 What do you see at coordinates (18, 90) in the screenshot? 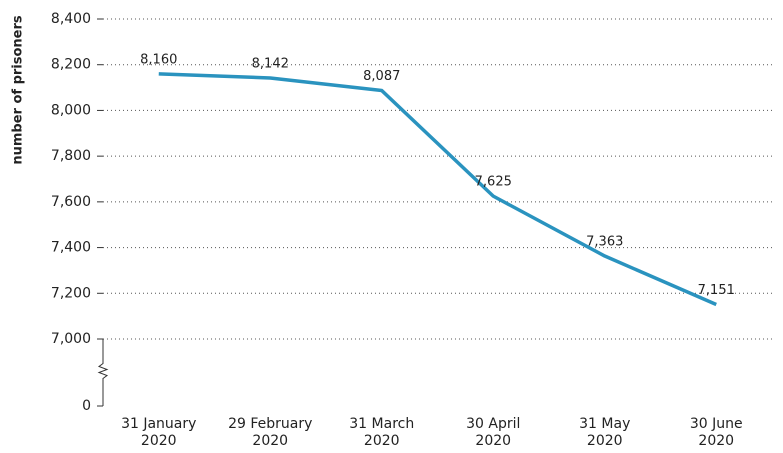
I see `y-axis-label: number of prisoners` at bounding box center [18, 90].